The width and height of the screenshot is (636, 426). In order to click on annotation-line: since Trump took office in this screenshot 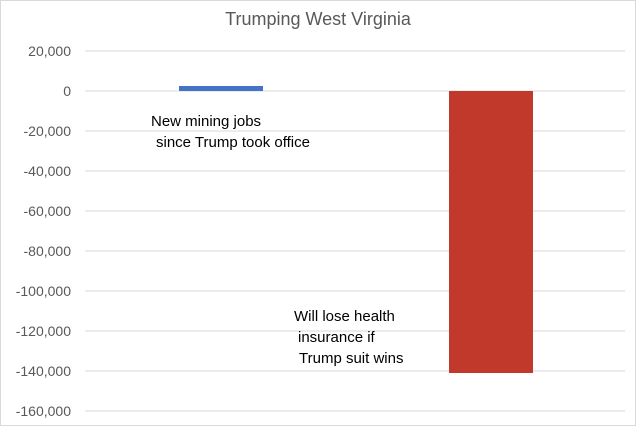, I will do `click(233, 142)`.